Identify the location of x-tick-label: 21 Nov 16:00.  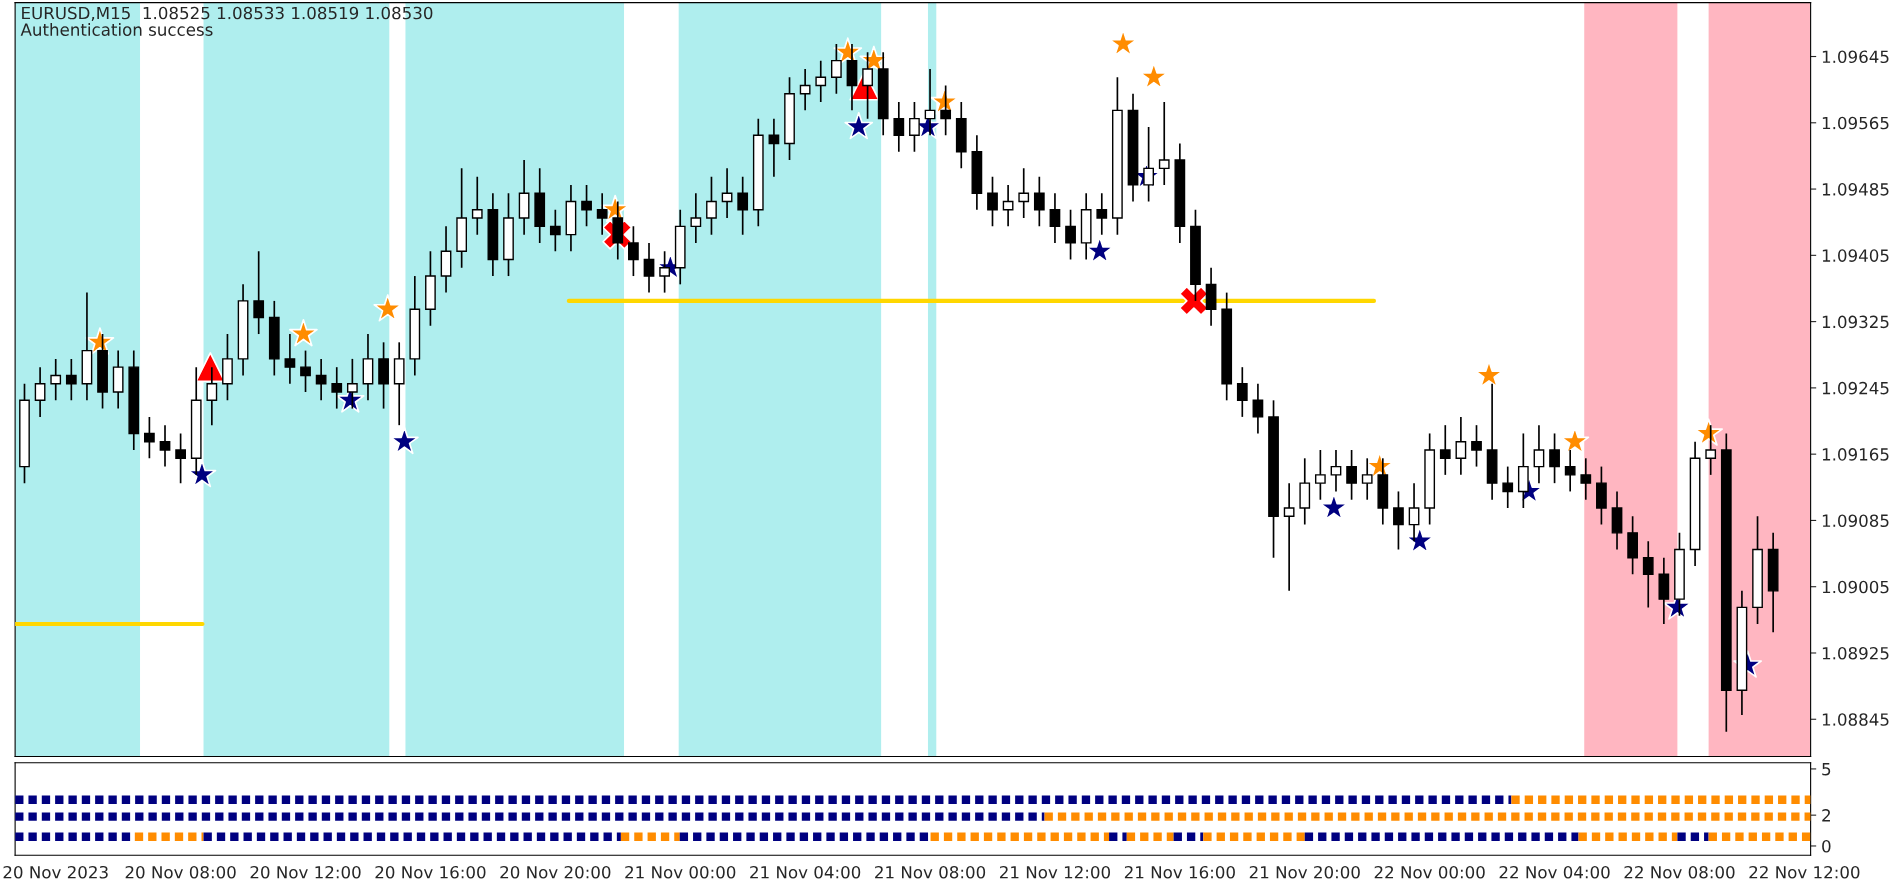
(1179, 872).